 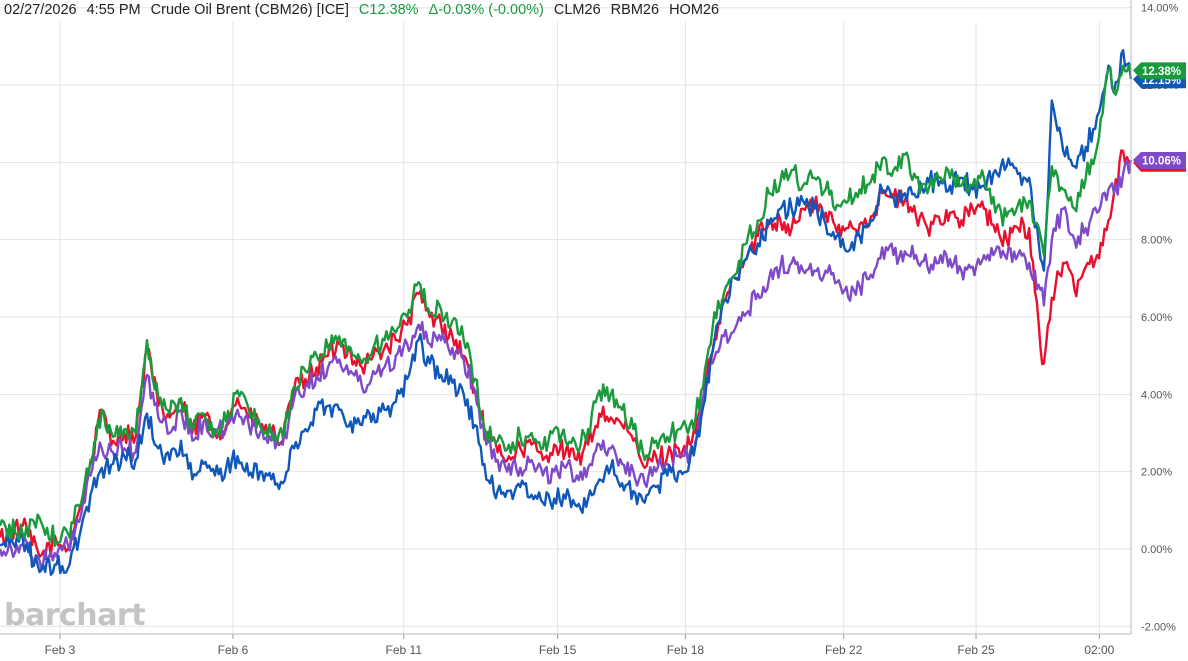 What do you see at coordinates (233, 650) in the screenshot?
I see `x-tick-label: Feb 6` at bounding box center [233, 650].